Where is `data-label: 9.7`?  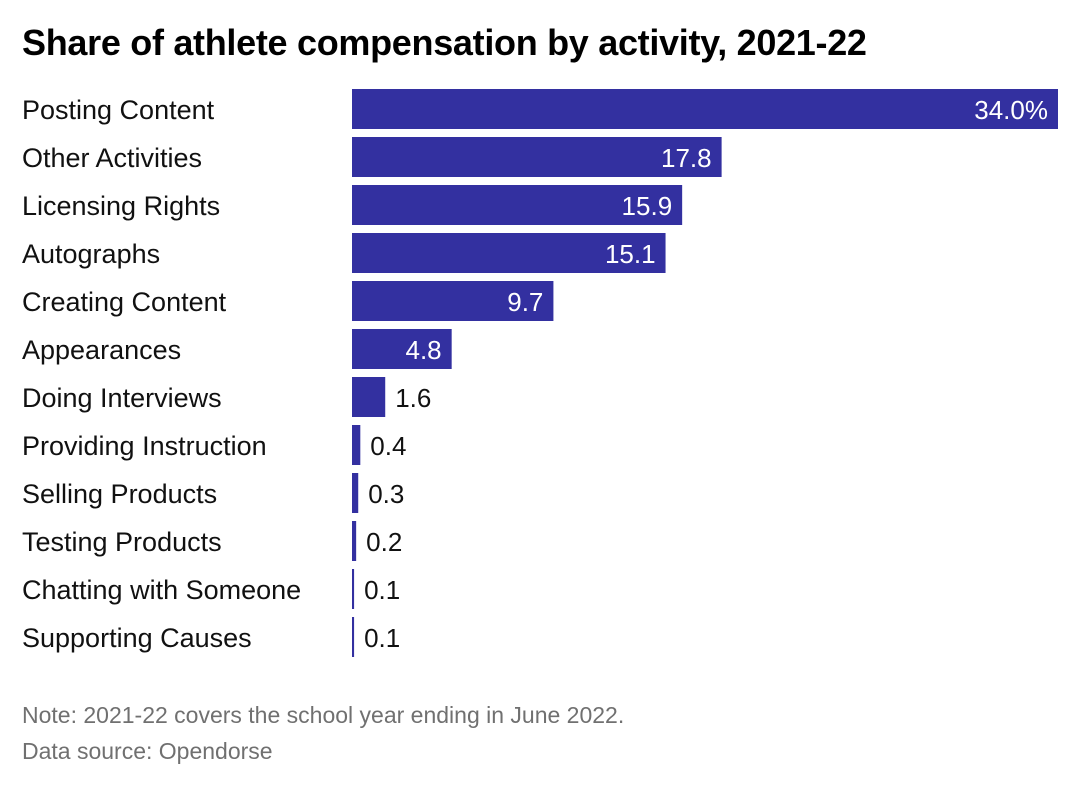
data-label: 9.7 is located at coordinates (525, 302).